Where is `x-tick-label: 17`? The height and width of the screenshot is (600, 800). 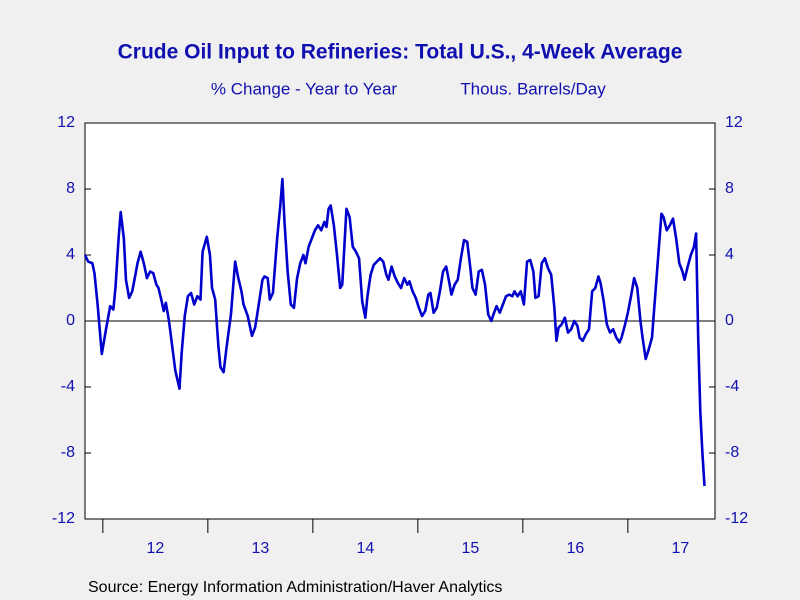 x-tick-label: 17 is located at coordinates (680, 548).